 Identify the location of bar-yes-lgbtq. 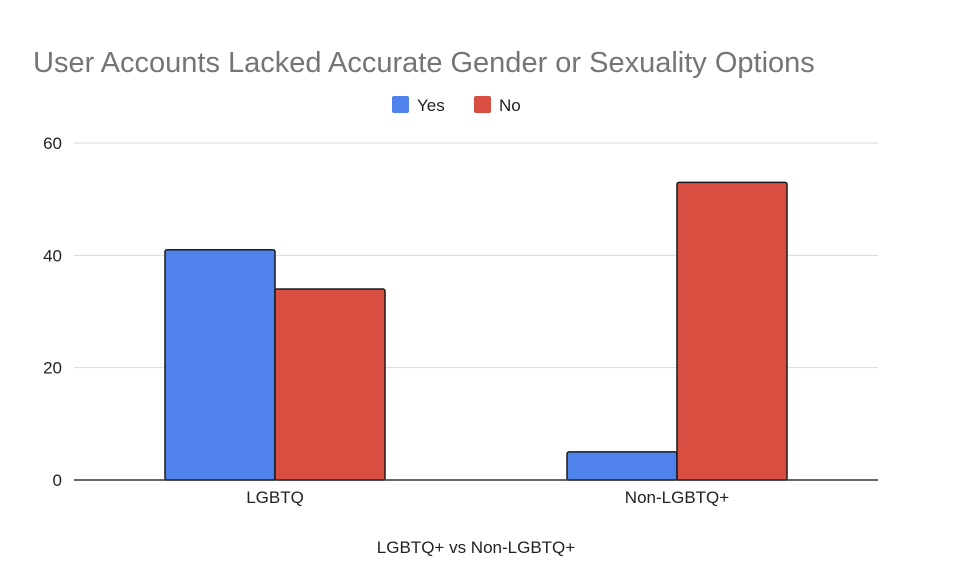
(220, 364).